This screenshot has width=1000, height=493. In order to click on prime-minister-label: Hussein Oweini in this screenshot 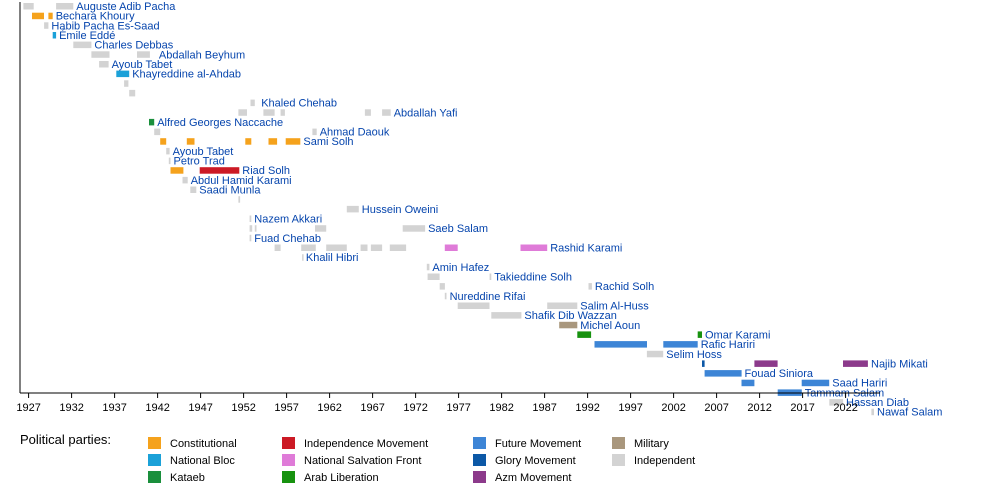, I will do `click(400, 210)`.